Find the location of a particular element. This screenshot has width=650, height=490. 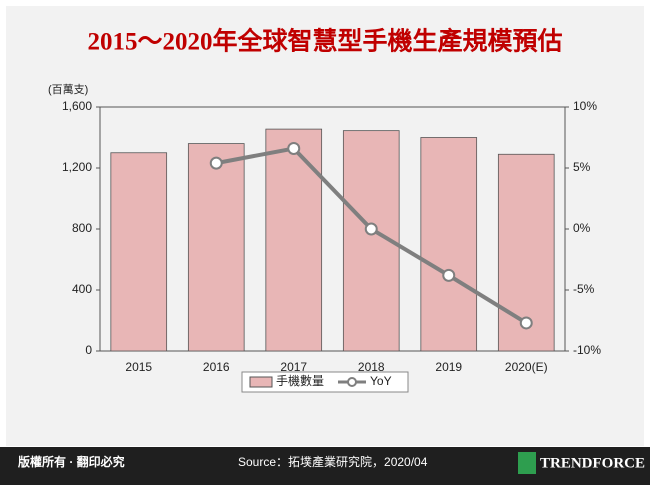

y2-tick-label: -10% is located at coordinates (587, 350).